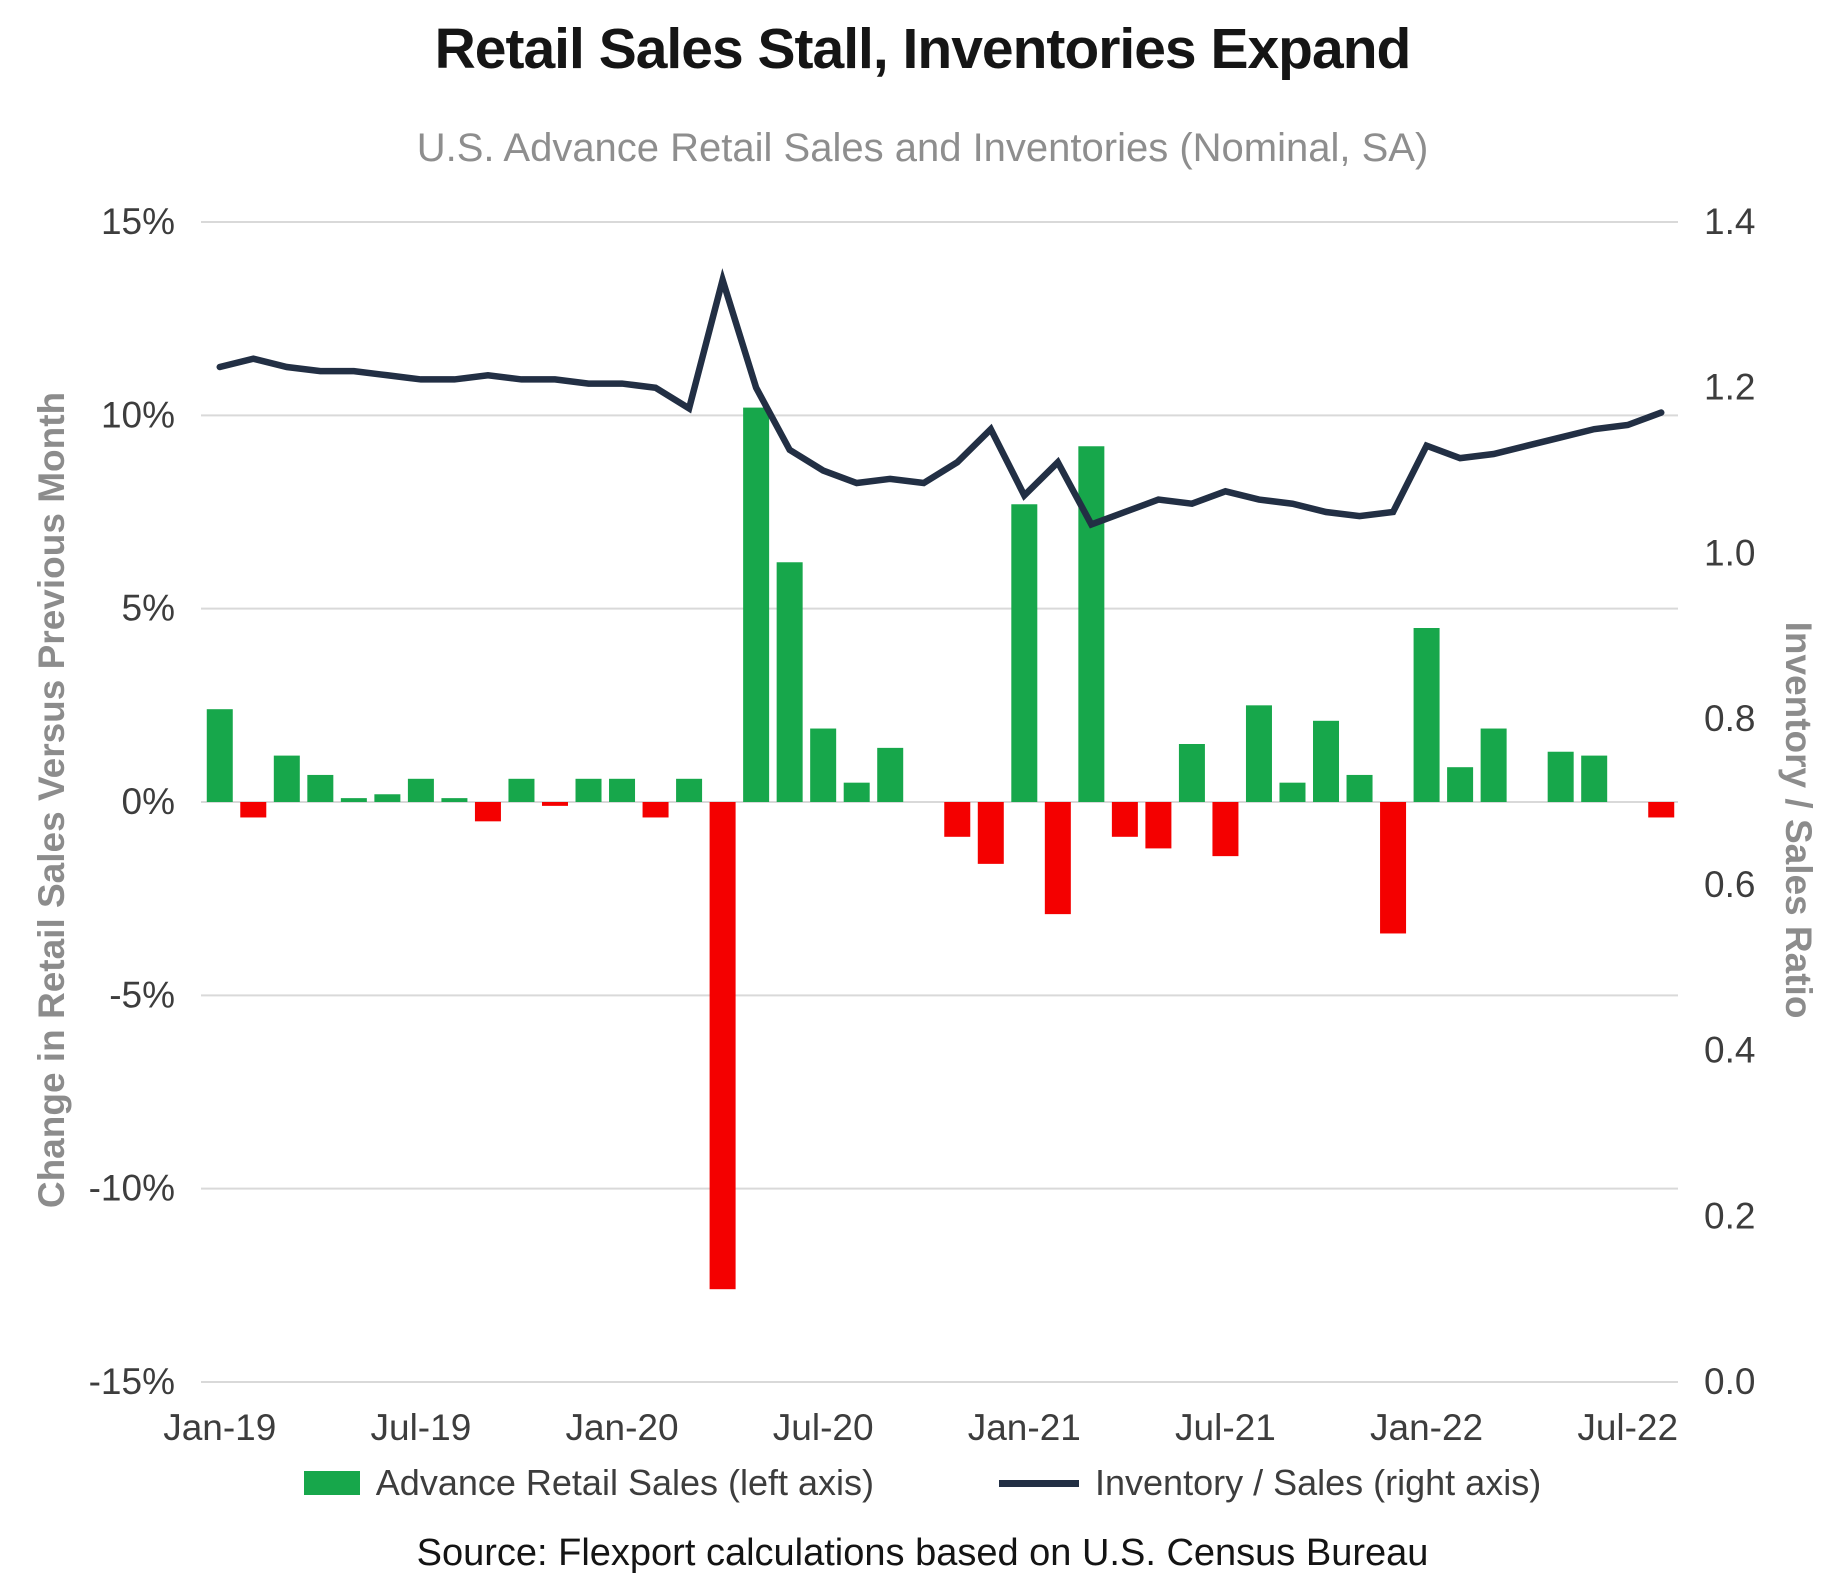  I want to click on left-axis-tick-label: 15%, so click(138, 221).